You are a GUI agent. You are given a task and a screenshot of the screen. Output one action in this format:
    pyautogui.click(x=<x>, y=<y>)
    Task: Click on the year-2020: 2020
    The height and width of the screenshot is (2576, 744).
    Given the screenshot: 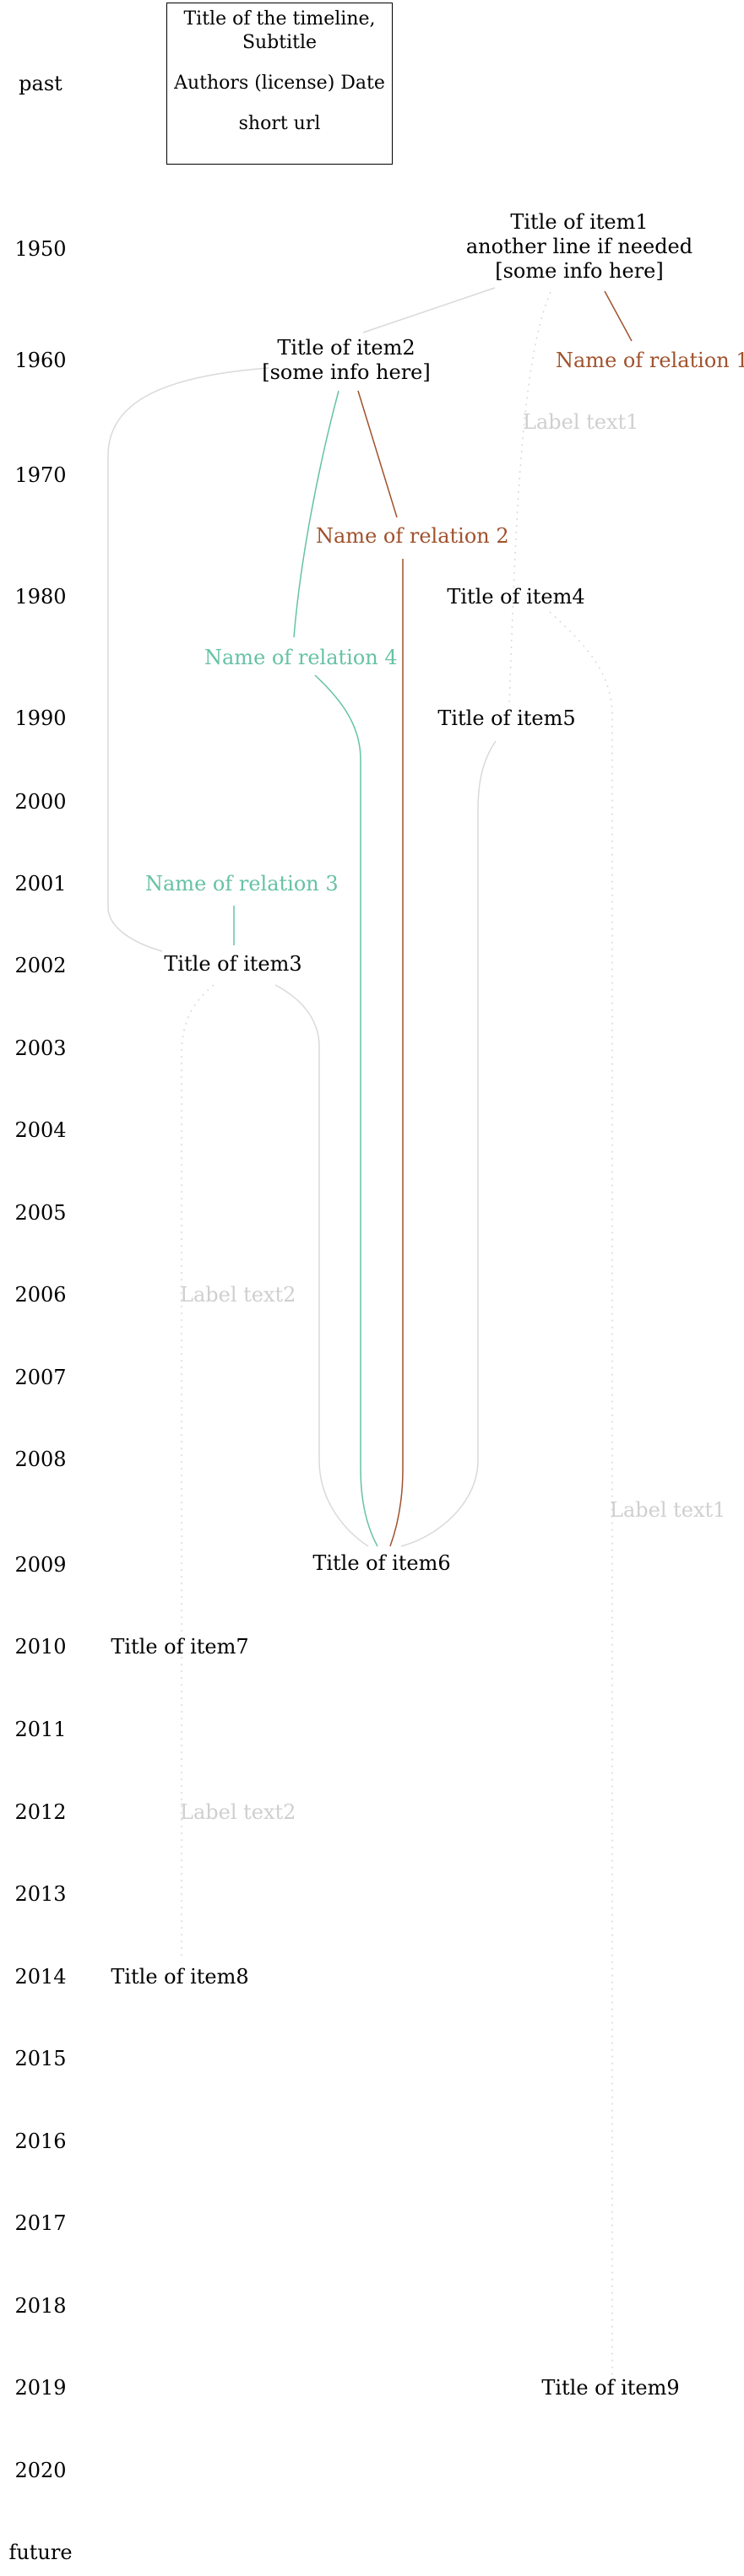 What is the action you would take?
    pyautogui.click(x=40, y=2470)
    